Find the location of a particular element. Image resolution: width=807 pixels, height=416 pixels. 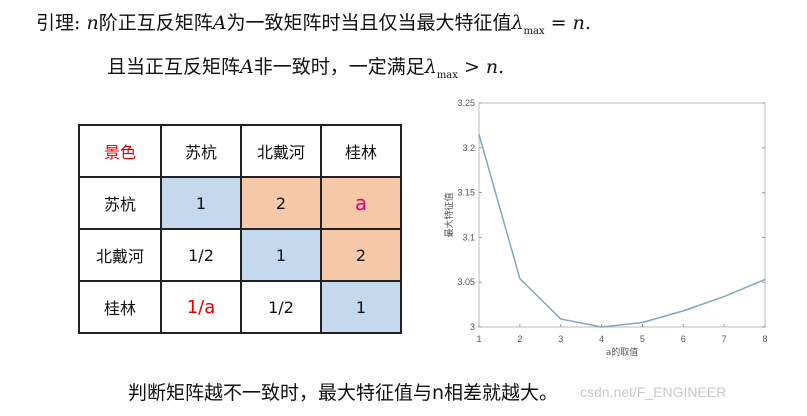

lemma-line-2: 且当正互反矩阵A非一致时，一定满足λmax > n. is located at coordinates (305, 66).